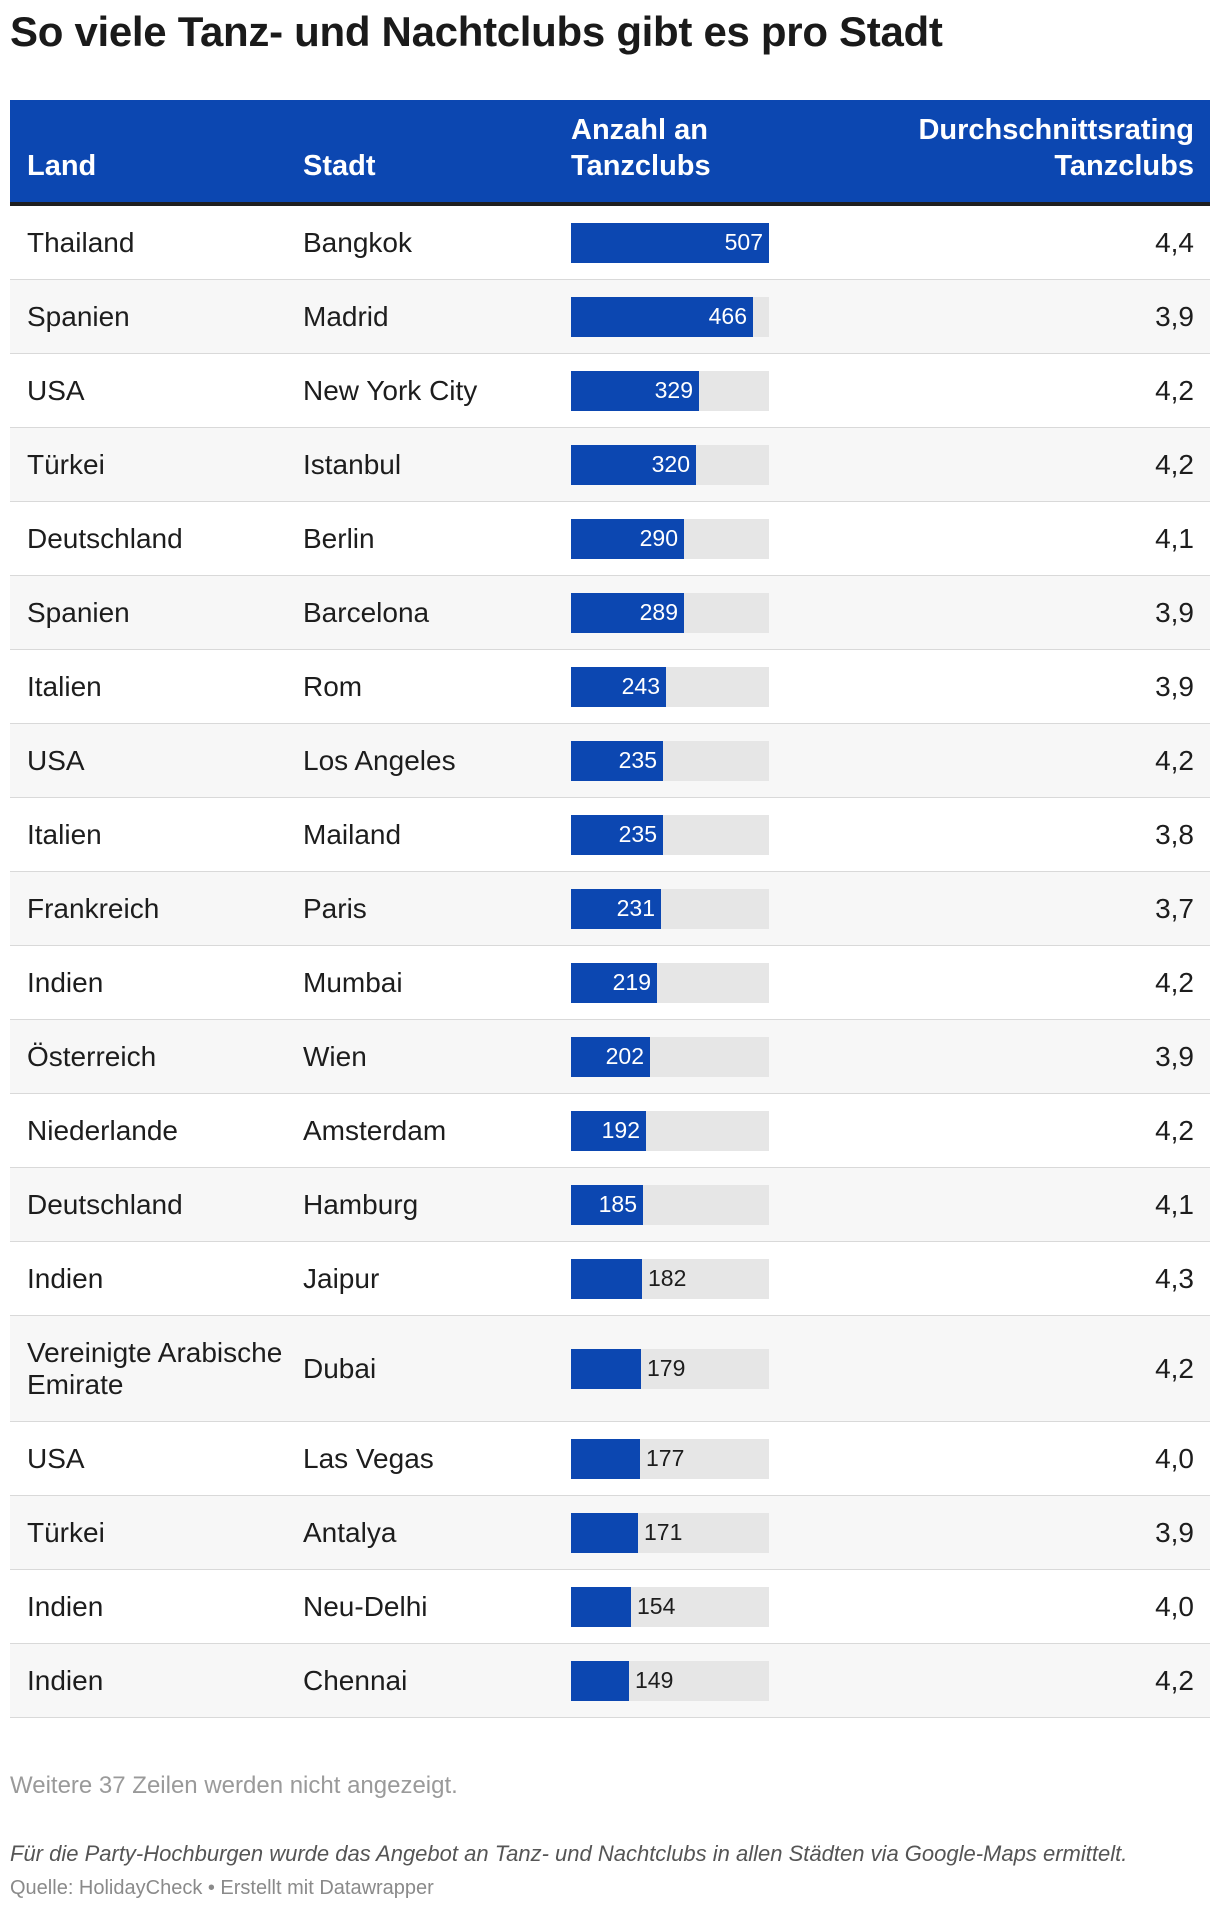 This screenshot has width=1220, height=1914. Describe the element at coordinates (670, 1056) in the screenshot. I see `bar-track: 202` at that location.